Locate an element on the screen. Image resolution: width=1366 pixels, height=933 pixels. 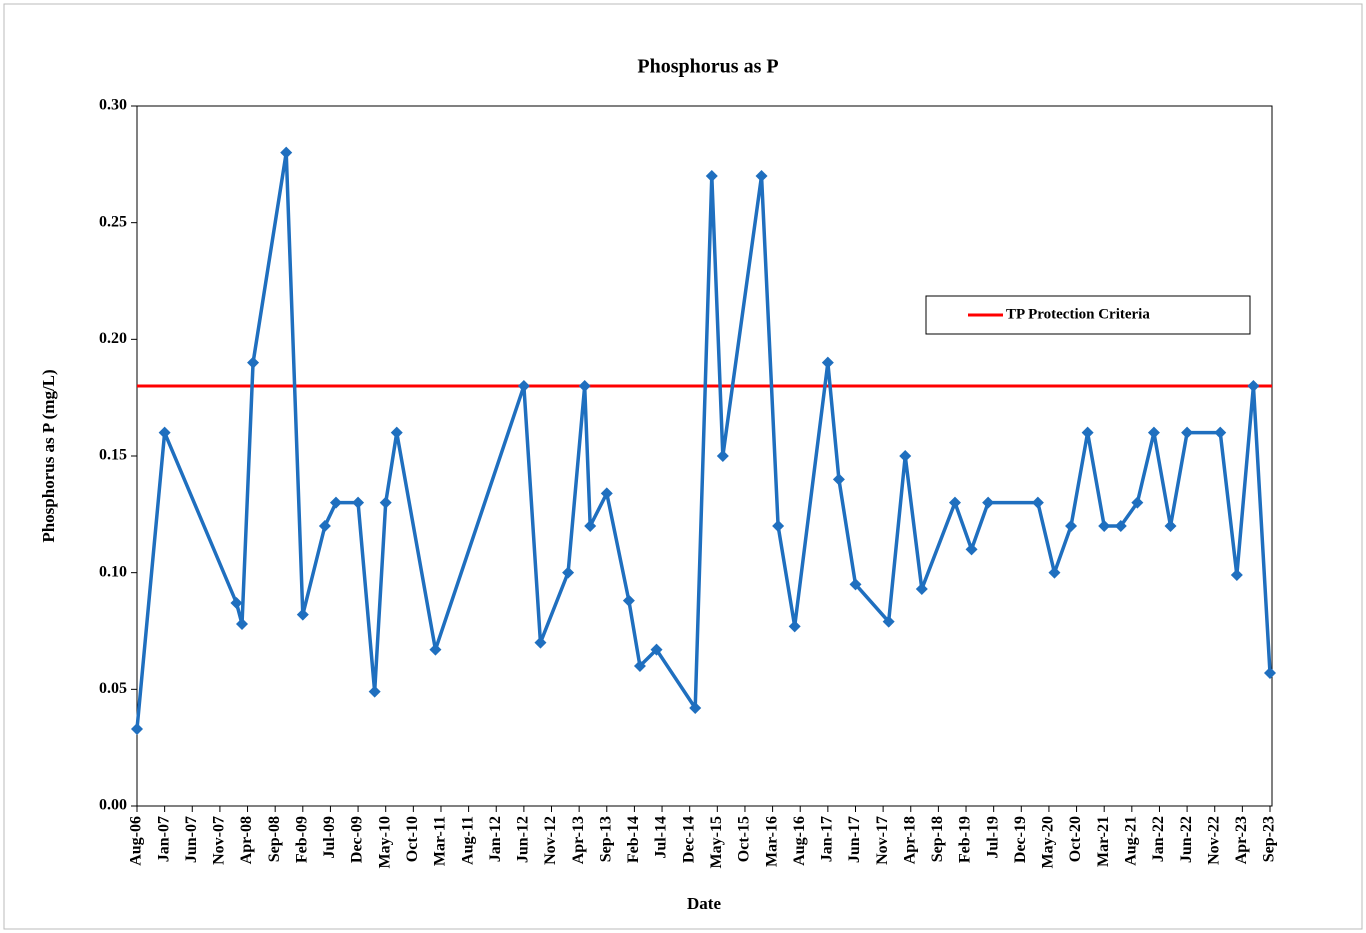
x-tick-label: Mar-16 is located at coordinates (771, 841).